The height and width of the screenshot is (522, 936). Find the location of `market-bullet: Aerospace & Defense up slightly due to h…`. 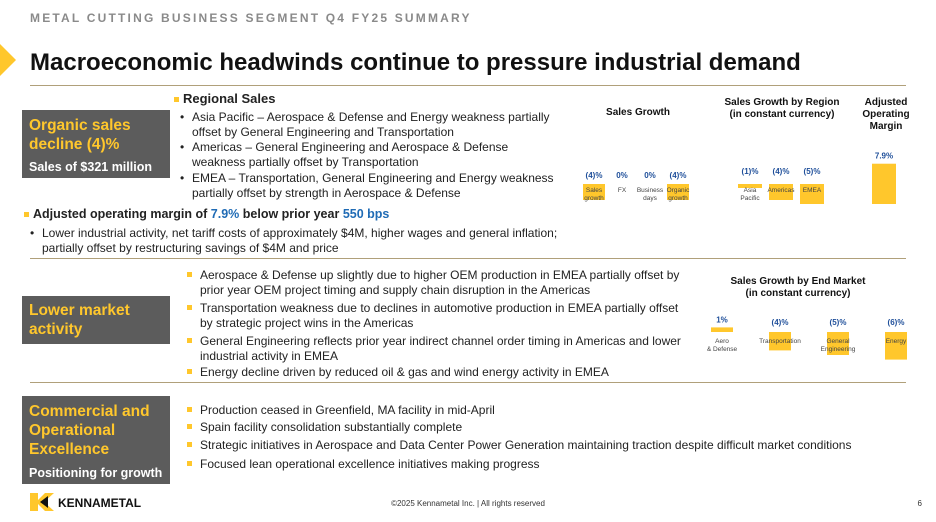

market-bullet: Aerospace & Defense up slightly due to h… is located at coordinates (438, 282).